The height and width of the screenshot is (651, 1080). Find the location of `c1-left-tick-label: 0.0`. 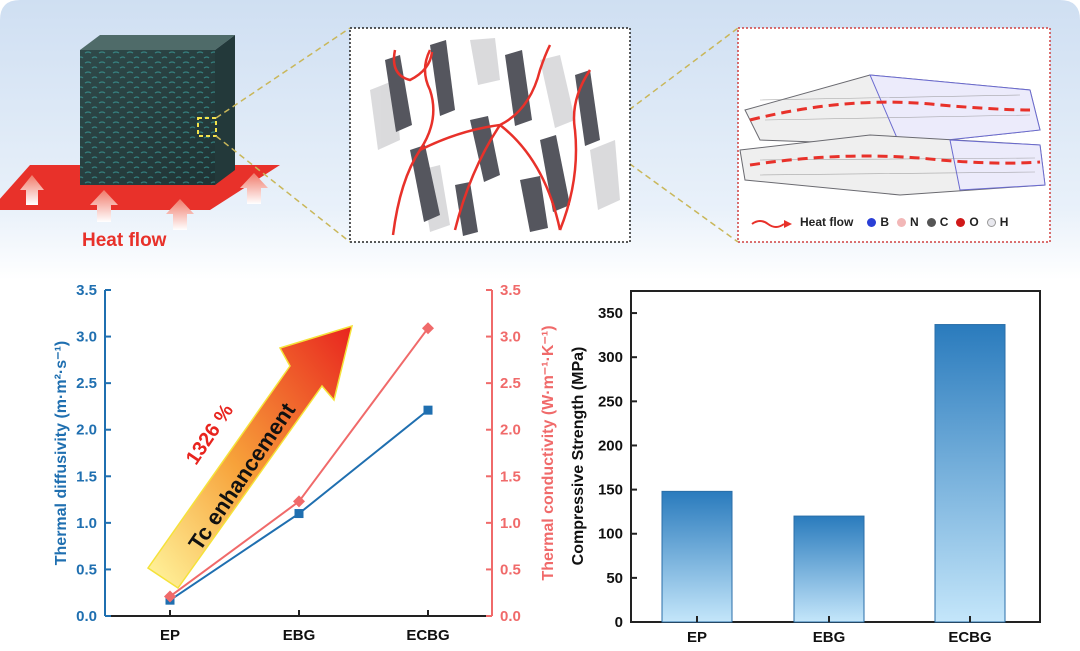

c1-left-tick-label: 0.0 is located at coordinates (86, 616).